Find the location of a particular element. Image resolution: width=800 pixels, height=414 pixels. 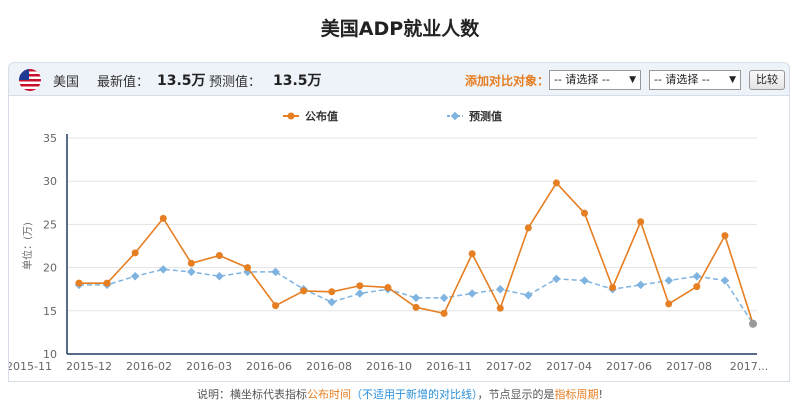

x-tick-label: 2016-08 is located at coordinates (329, 366).